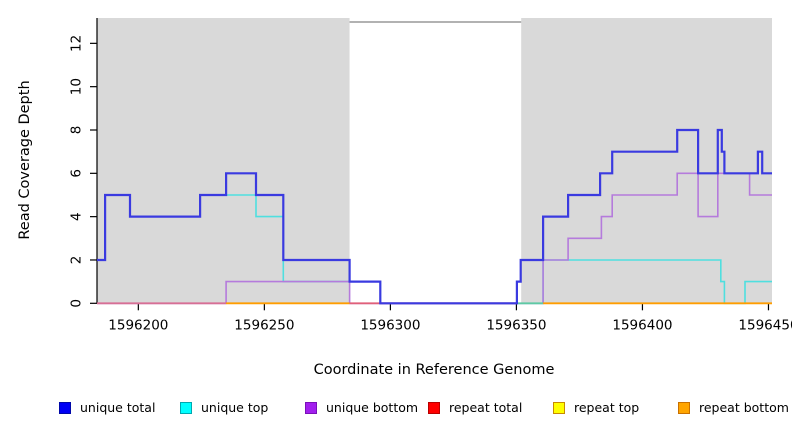  Describe the element at coordinates (264, 325) in the screenshot. I see `x-tick-label: 1596250` at that location.